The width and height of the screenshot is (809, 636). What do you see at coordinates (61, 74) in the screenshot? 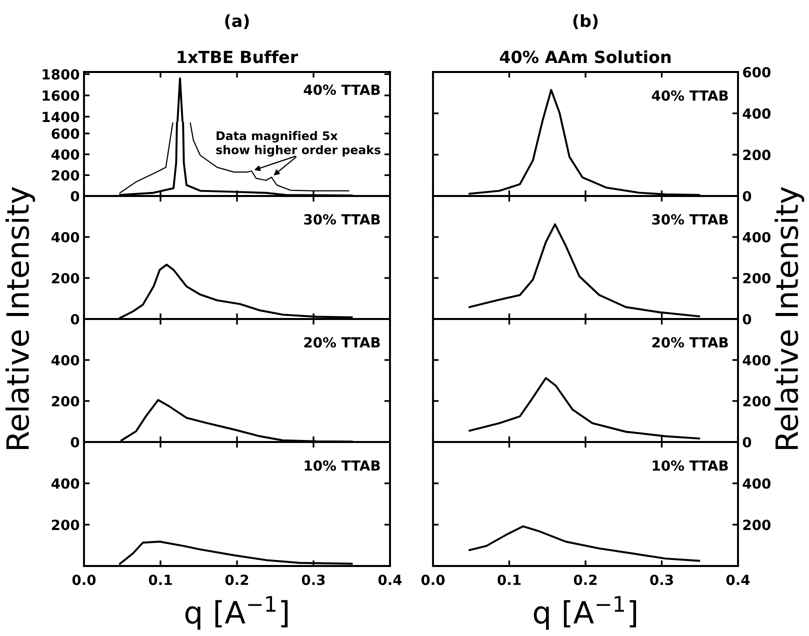
I see `y-tick-label: 1800` at bounding box center [61, 74].